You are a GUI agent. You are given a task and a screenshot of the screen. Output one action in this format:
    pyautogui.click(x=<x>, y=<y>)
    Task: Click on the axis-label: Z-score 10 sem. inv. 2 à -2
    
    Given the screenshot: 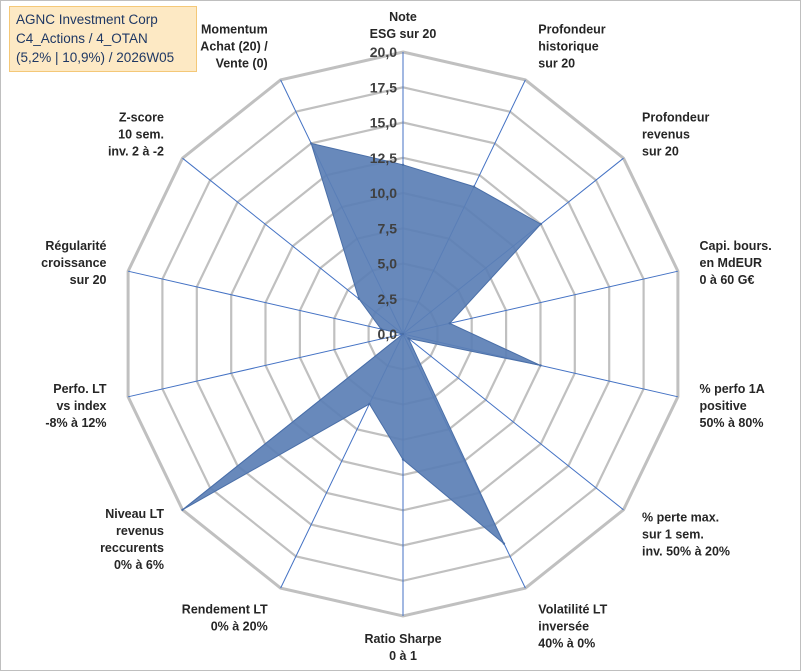 What is the action you would take?
    pyautogui.click(x=136, y=134)
    